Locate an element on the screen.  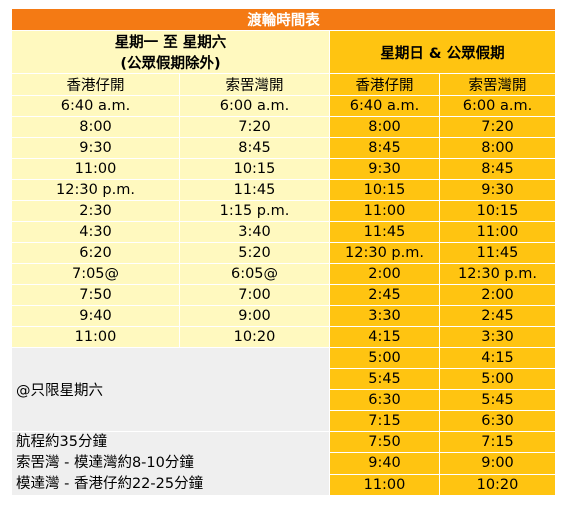
timetable-row: 12:30 p.m. 11:45 10:15 9:30 is located at coordinates (283, 190).